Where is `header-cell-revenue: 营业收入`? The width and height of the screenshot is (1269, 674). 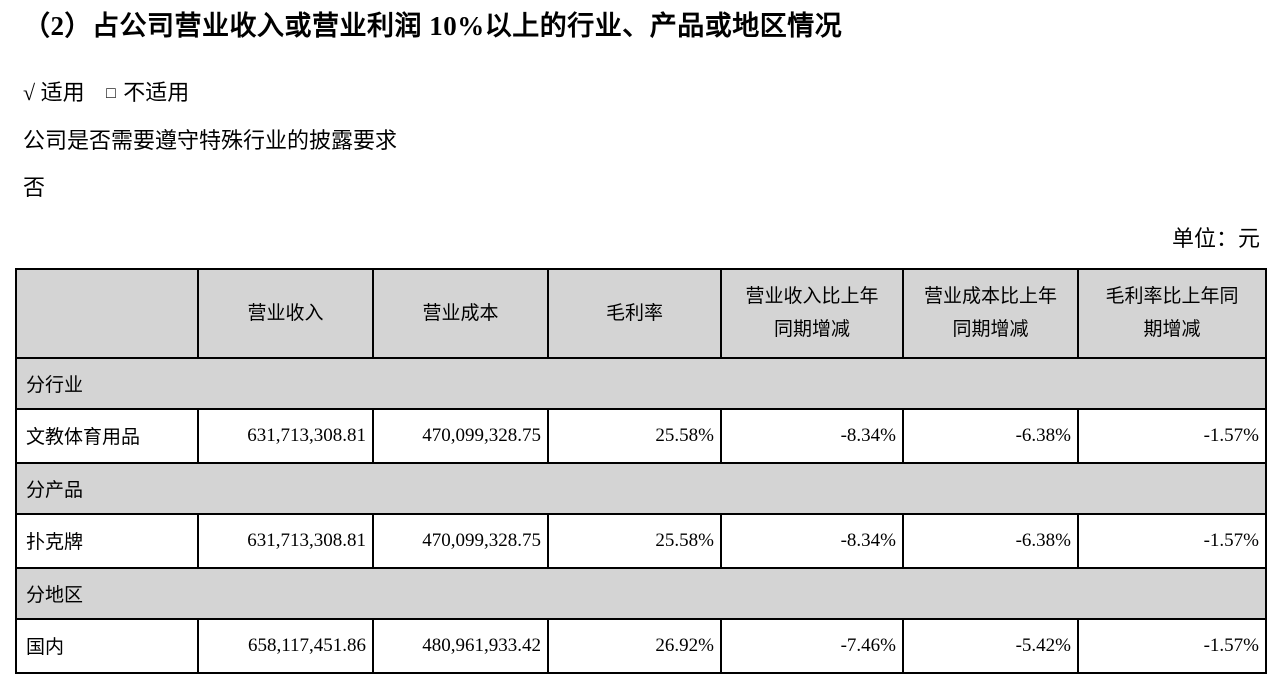 header-cell-revenue: 营业收入 is located at coordinates (285, 313).